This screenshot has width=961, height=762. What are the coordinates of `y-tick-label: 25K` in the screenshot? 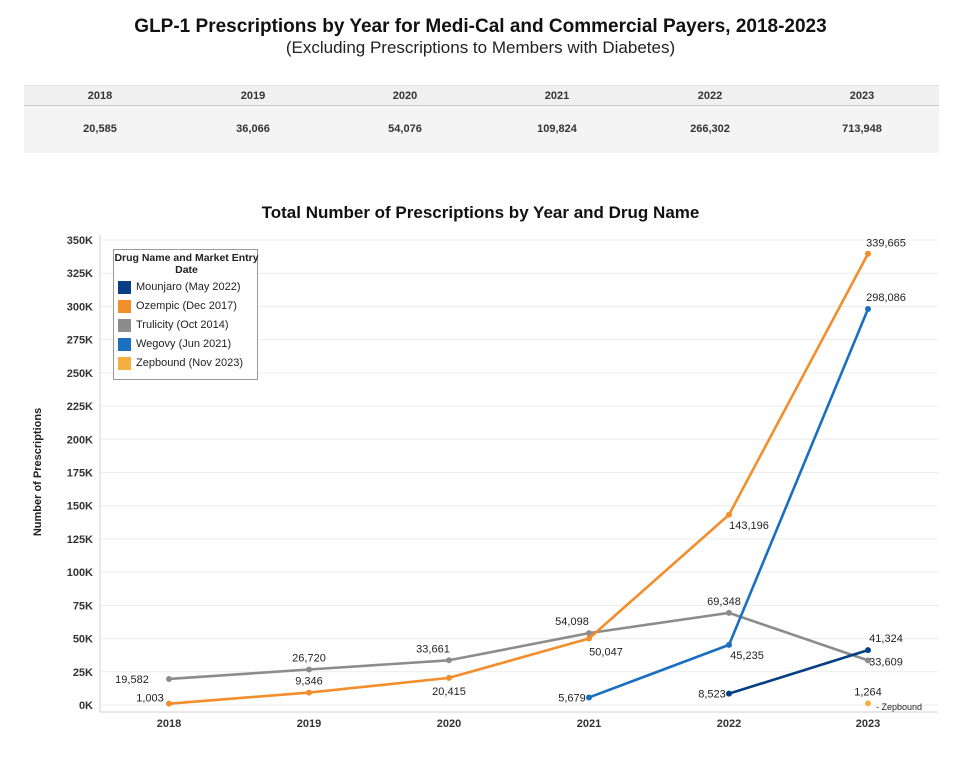 It's located at (83, 673).